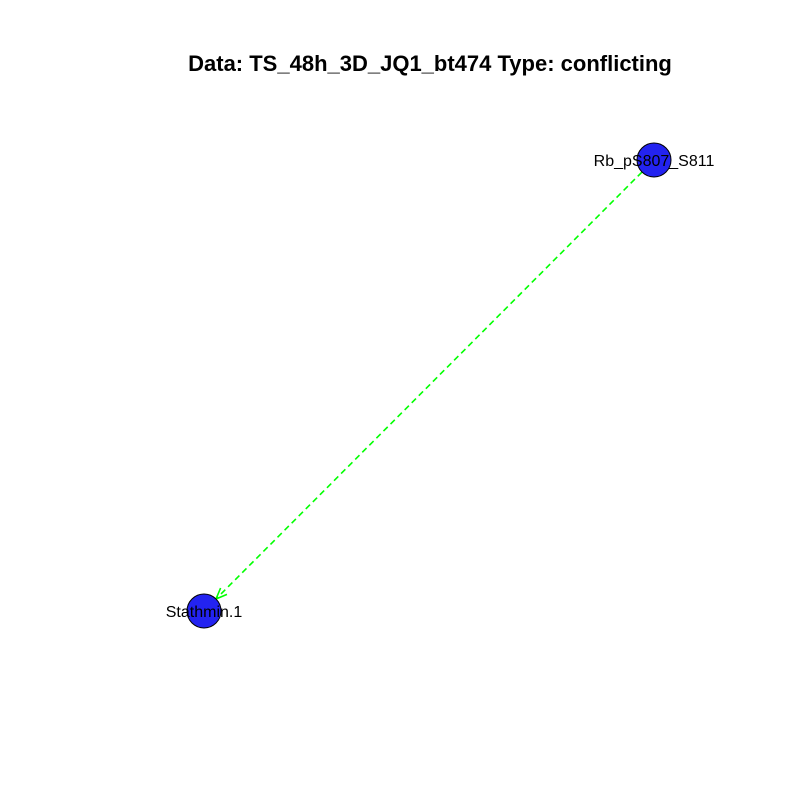  I want to click on node-label-stathmin: Stathmin.1, so click(204, 612).